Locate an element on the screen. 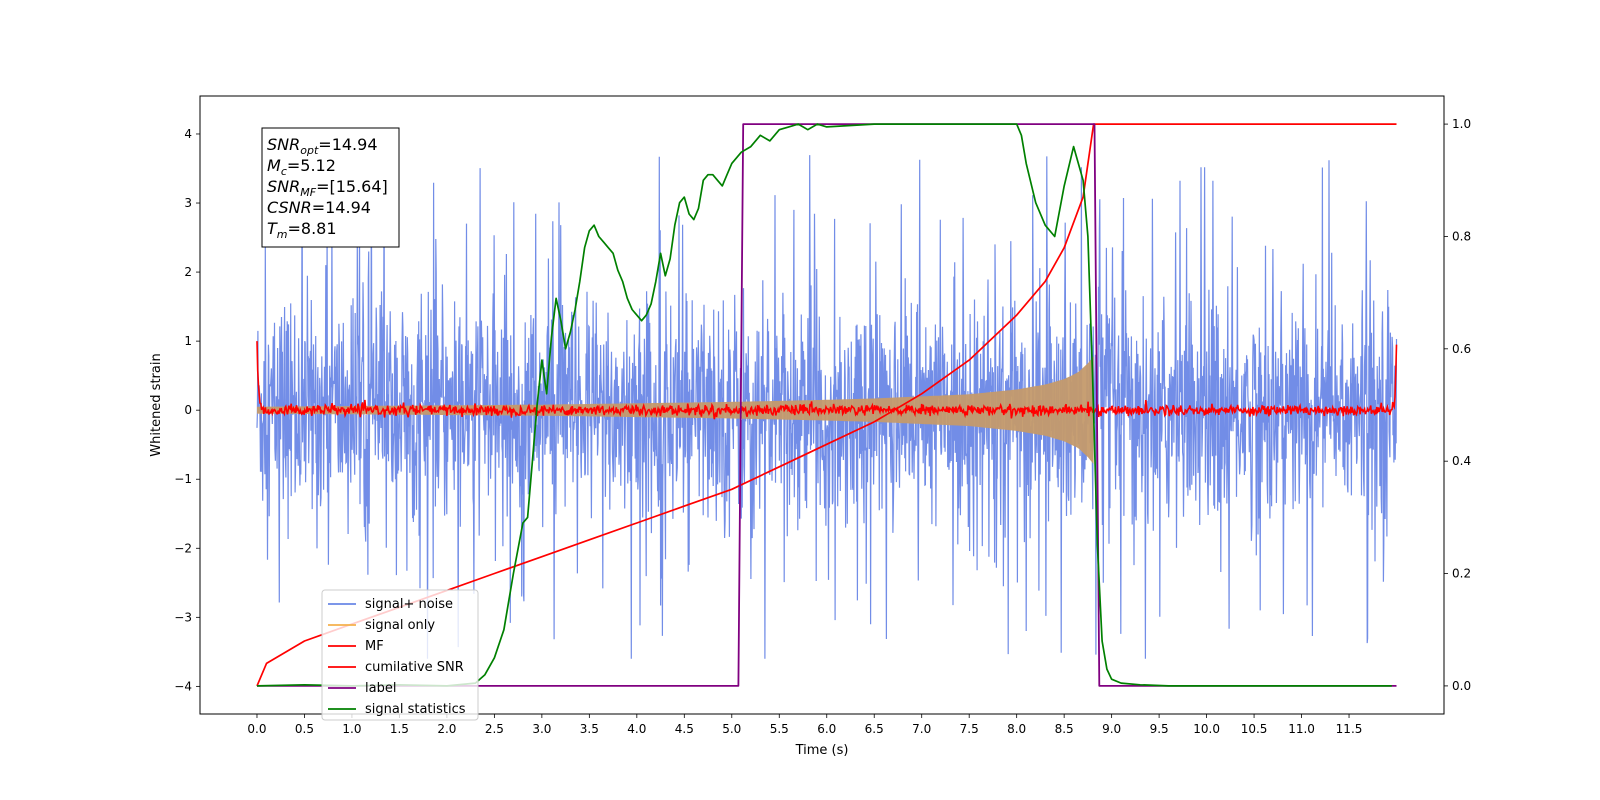 The image size is (1600, 800). y-right-tick-label: 0.8 is located at coordinates (1461, 236).